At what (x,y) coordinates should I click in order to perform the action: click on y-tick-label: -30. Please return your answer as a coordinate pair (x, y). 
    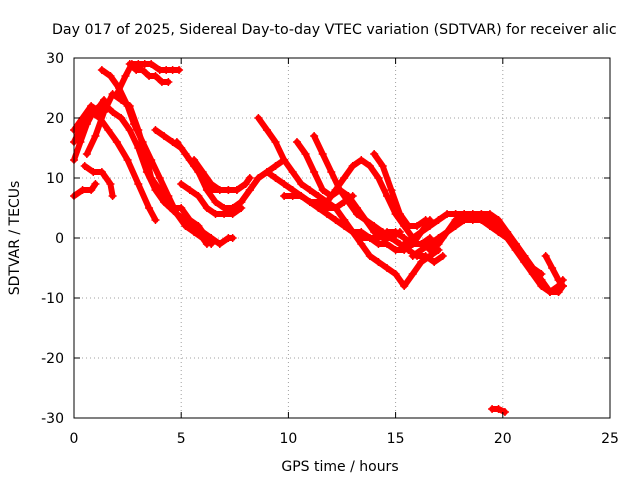
    Looking at the image, I should click on (52, 419).